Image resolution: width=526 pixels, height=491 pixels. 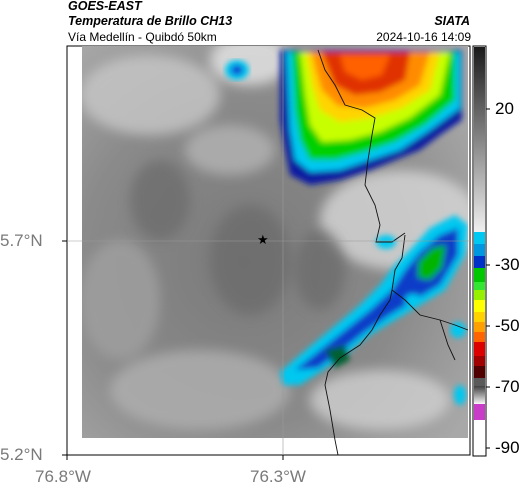 I want to click on colorbar, so click(x=479, y=251).